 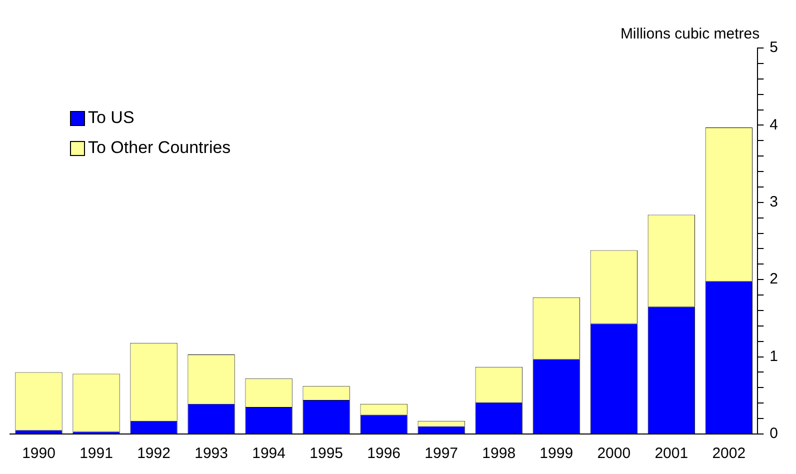 What do you see at coordinates (327, 453) in the screenshot?
I see `x-tick-label: 1995` at bounding box center [327, 453].